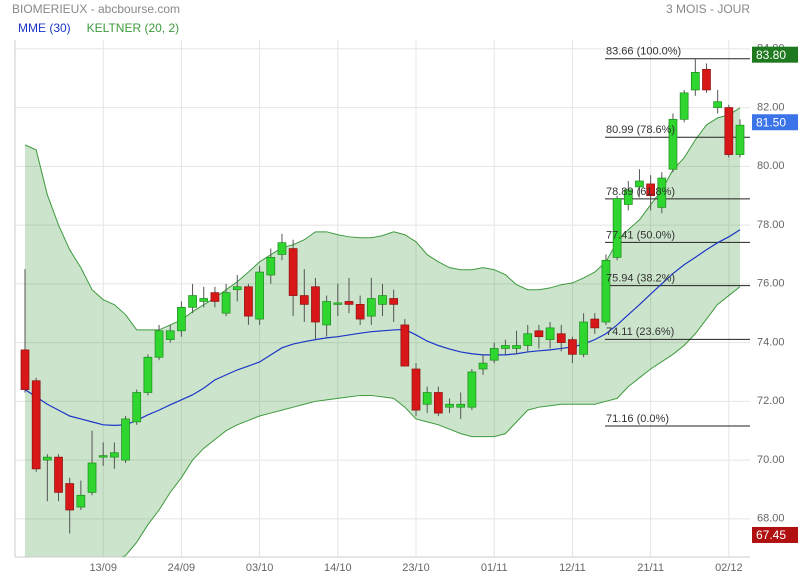  Describe the element at coordinates (771, 342) in the screenshot. I see `y-tick-label: 74.00` at that location.